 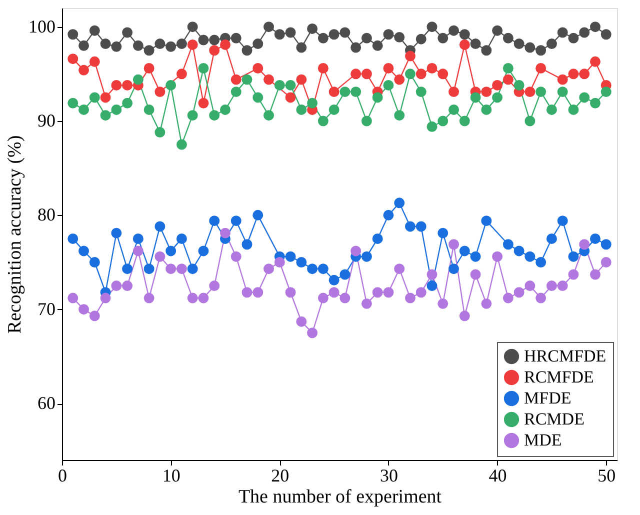 I want to click on x-tick-label: 10, so click(x=171, y=476).